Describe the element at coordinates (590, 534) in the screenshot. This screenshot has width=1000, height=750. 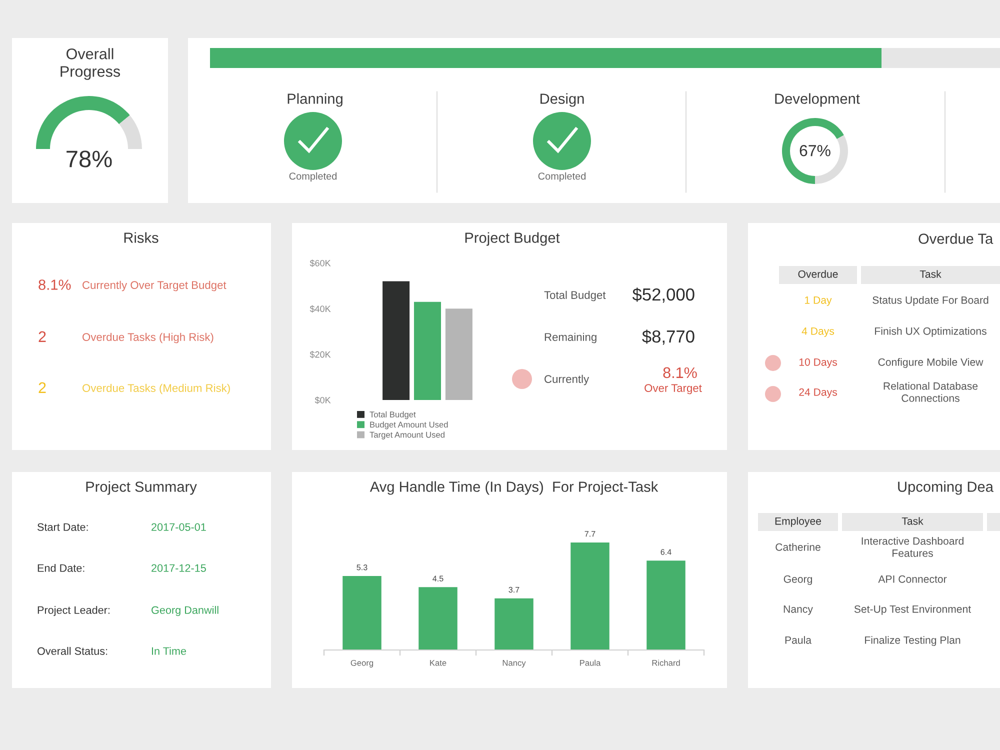
I see `data-label: 7.7` at that location.